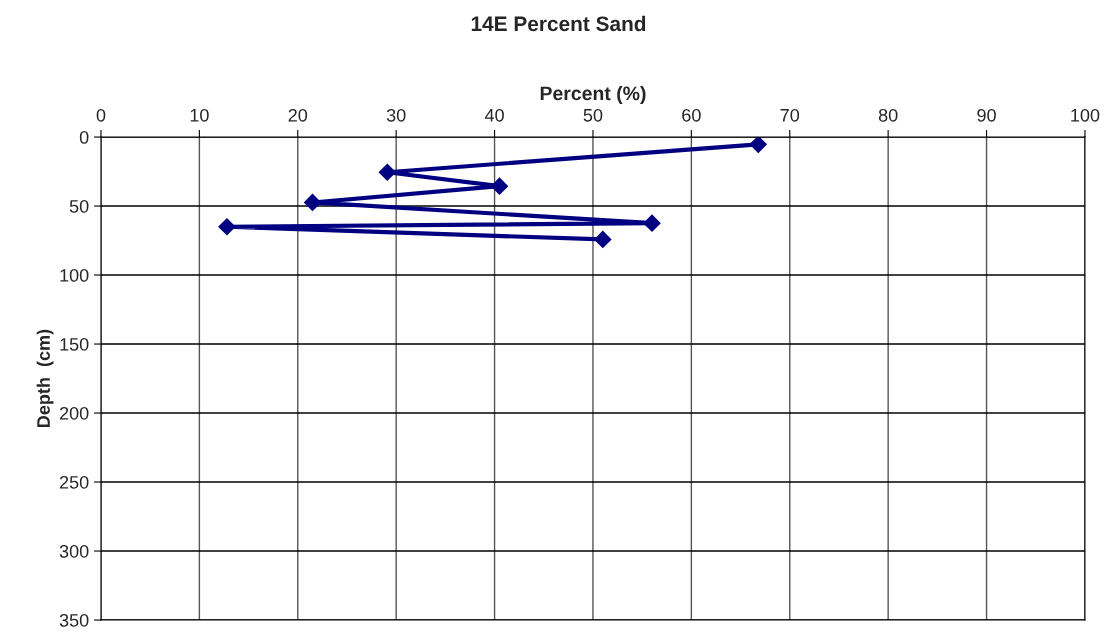  Describe the element at coordinates (888, 115) in the screenshot. I see `x-tick-label: 80` at that location.